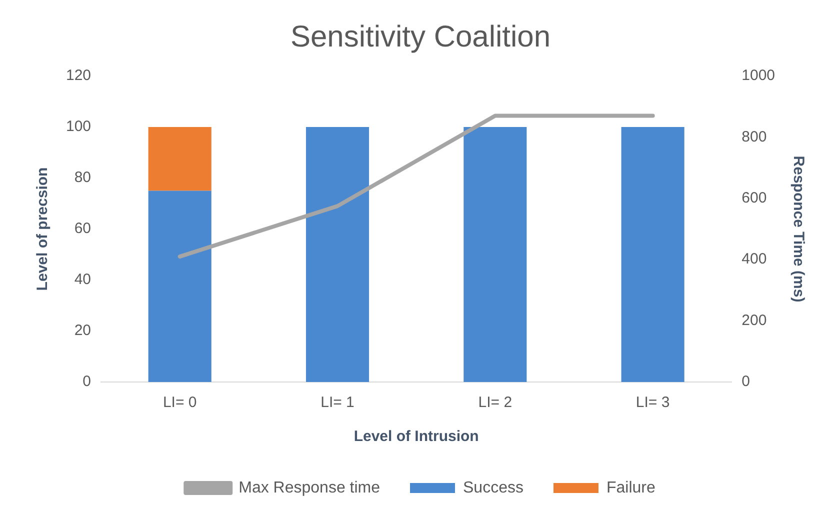 The height and width of the screenshot is (516, 831). What do you see at coordinates (798, 229) in the screenshot?
I see `y2-axis-title: Responce Time (ms)` at bounding box center [798, 229].